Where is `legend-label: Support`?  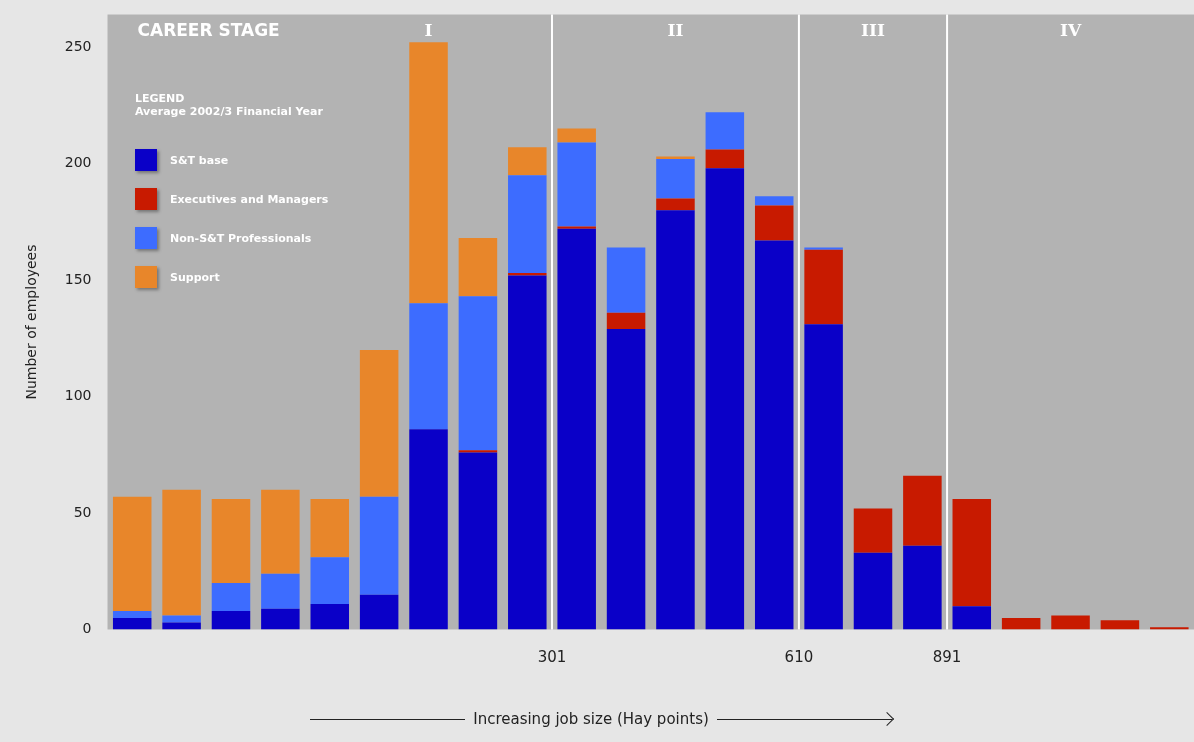
legend-label: Support is located at coordinates (195, 277).